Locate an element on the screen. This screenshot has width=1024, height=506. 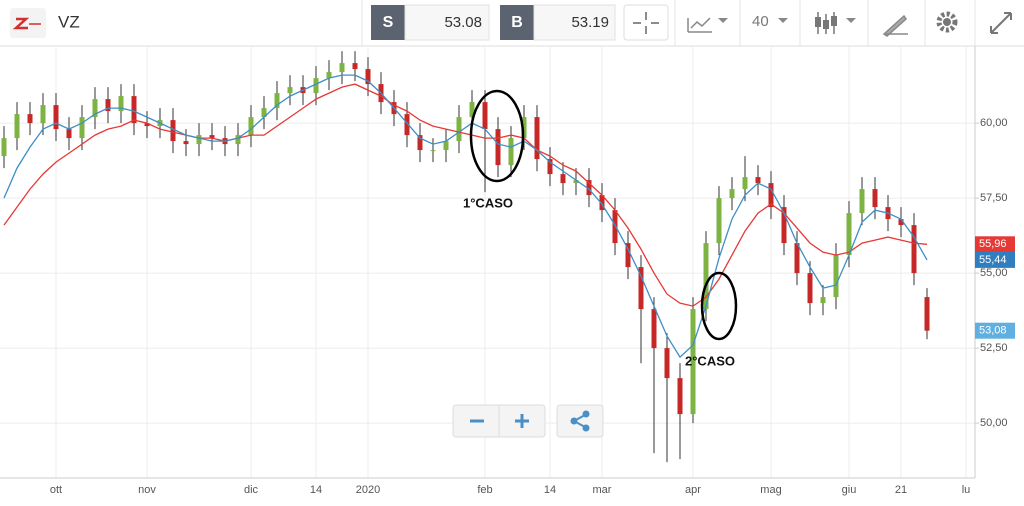
y-tick-label: 60,00 is located at coordinates (994, 123).